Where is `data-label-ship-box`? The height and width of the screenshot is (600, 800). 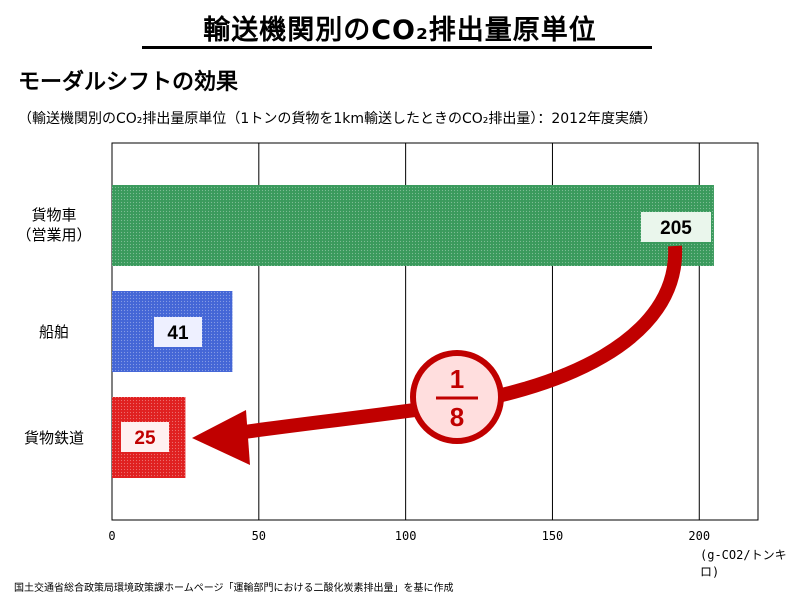
data-label-ship-box is located at coordinates (178, 332).